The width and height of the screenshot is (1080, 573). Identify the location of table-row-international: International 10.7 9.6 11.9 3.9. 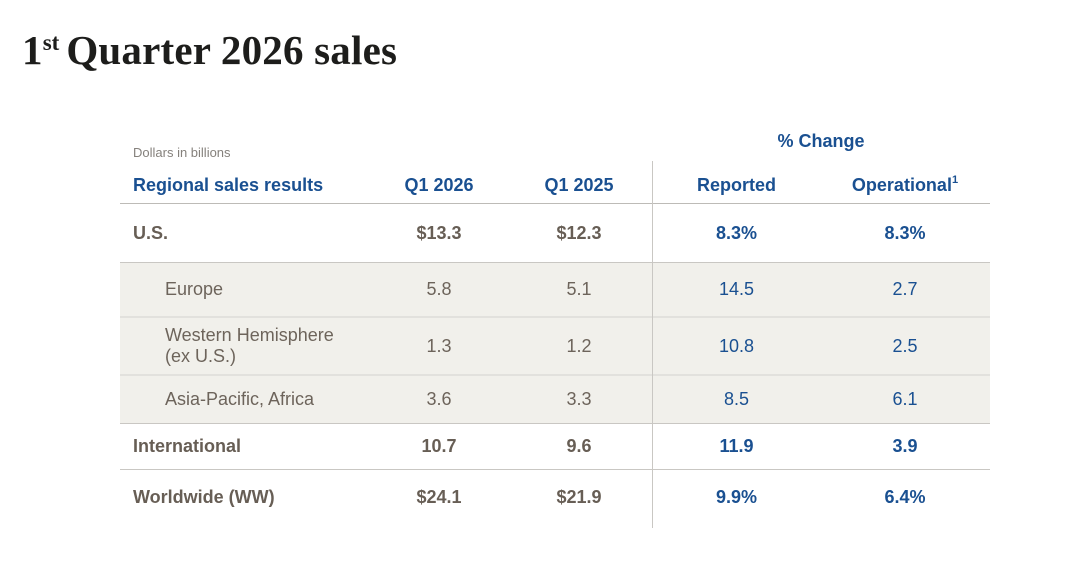
(555, 447).